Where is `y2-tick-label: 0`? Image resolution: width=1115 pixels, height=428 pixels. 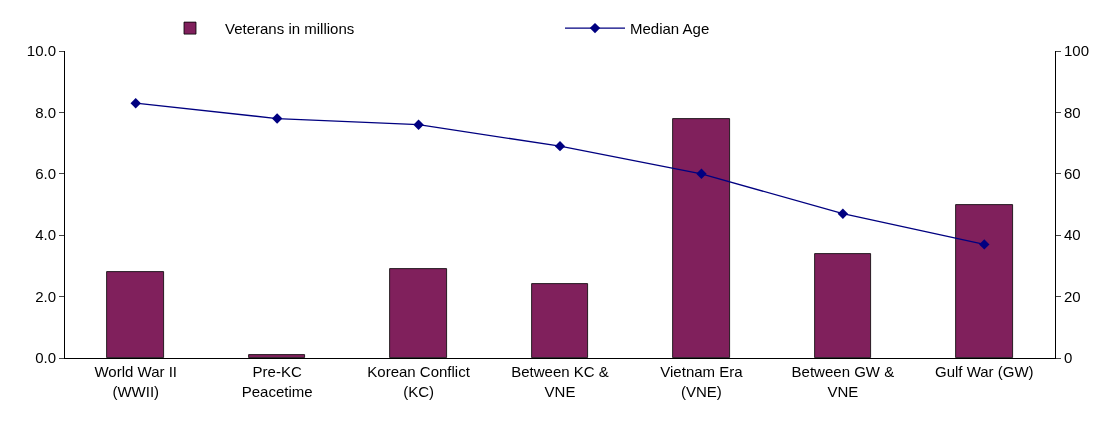 y2-tick-label: 0 is located at coordinates (1068, 358).